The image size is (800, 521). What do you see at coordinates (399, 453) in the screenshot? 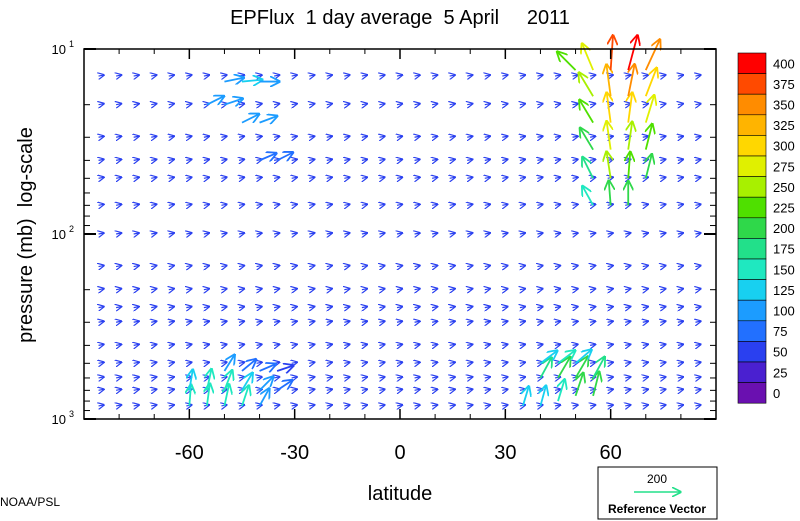
I see `x-tick-label: 0` at bounding box center [399, 453].